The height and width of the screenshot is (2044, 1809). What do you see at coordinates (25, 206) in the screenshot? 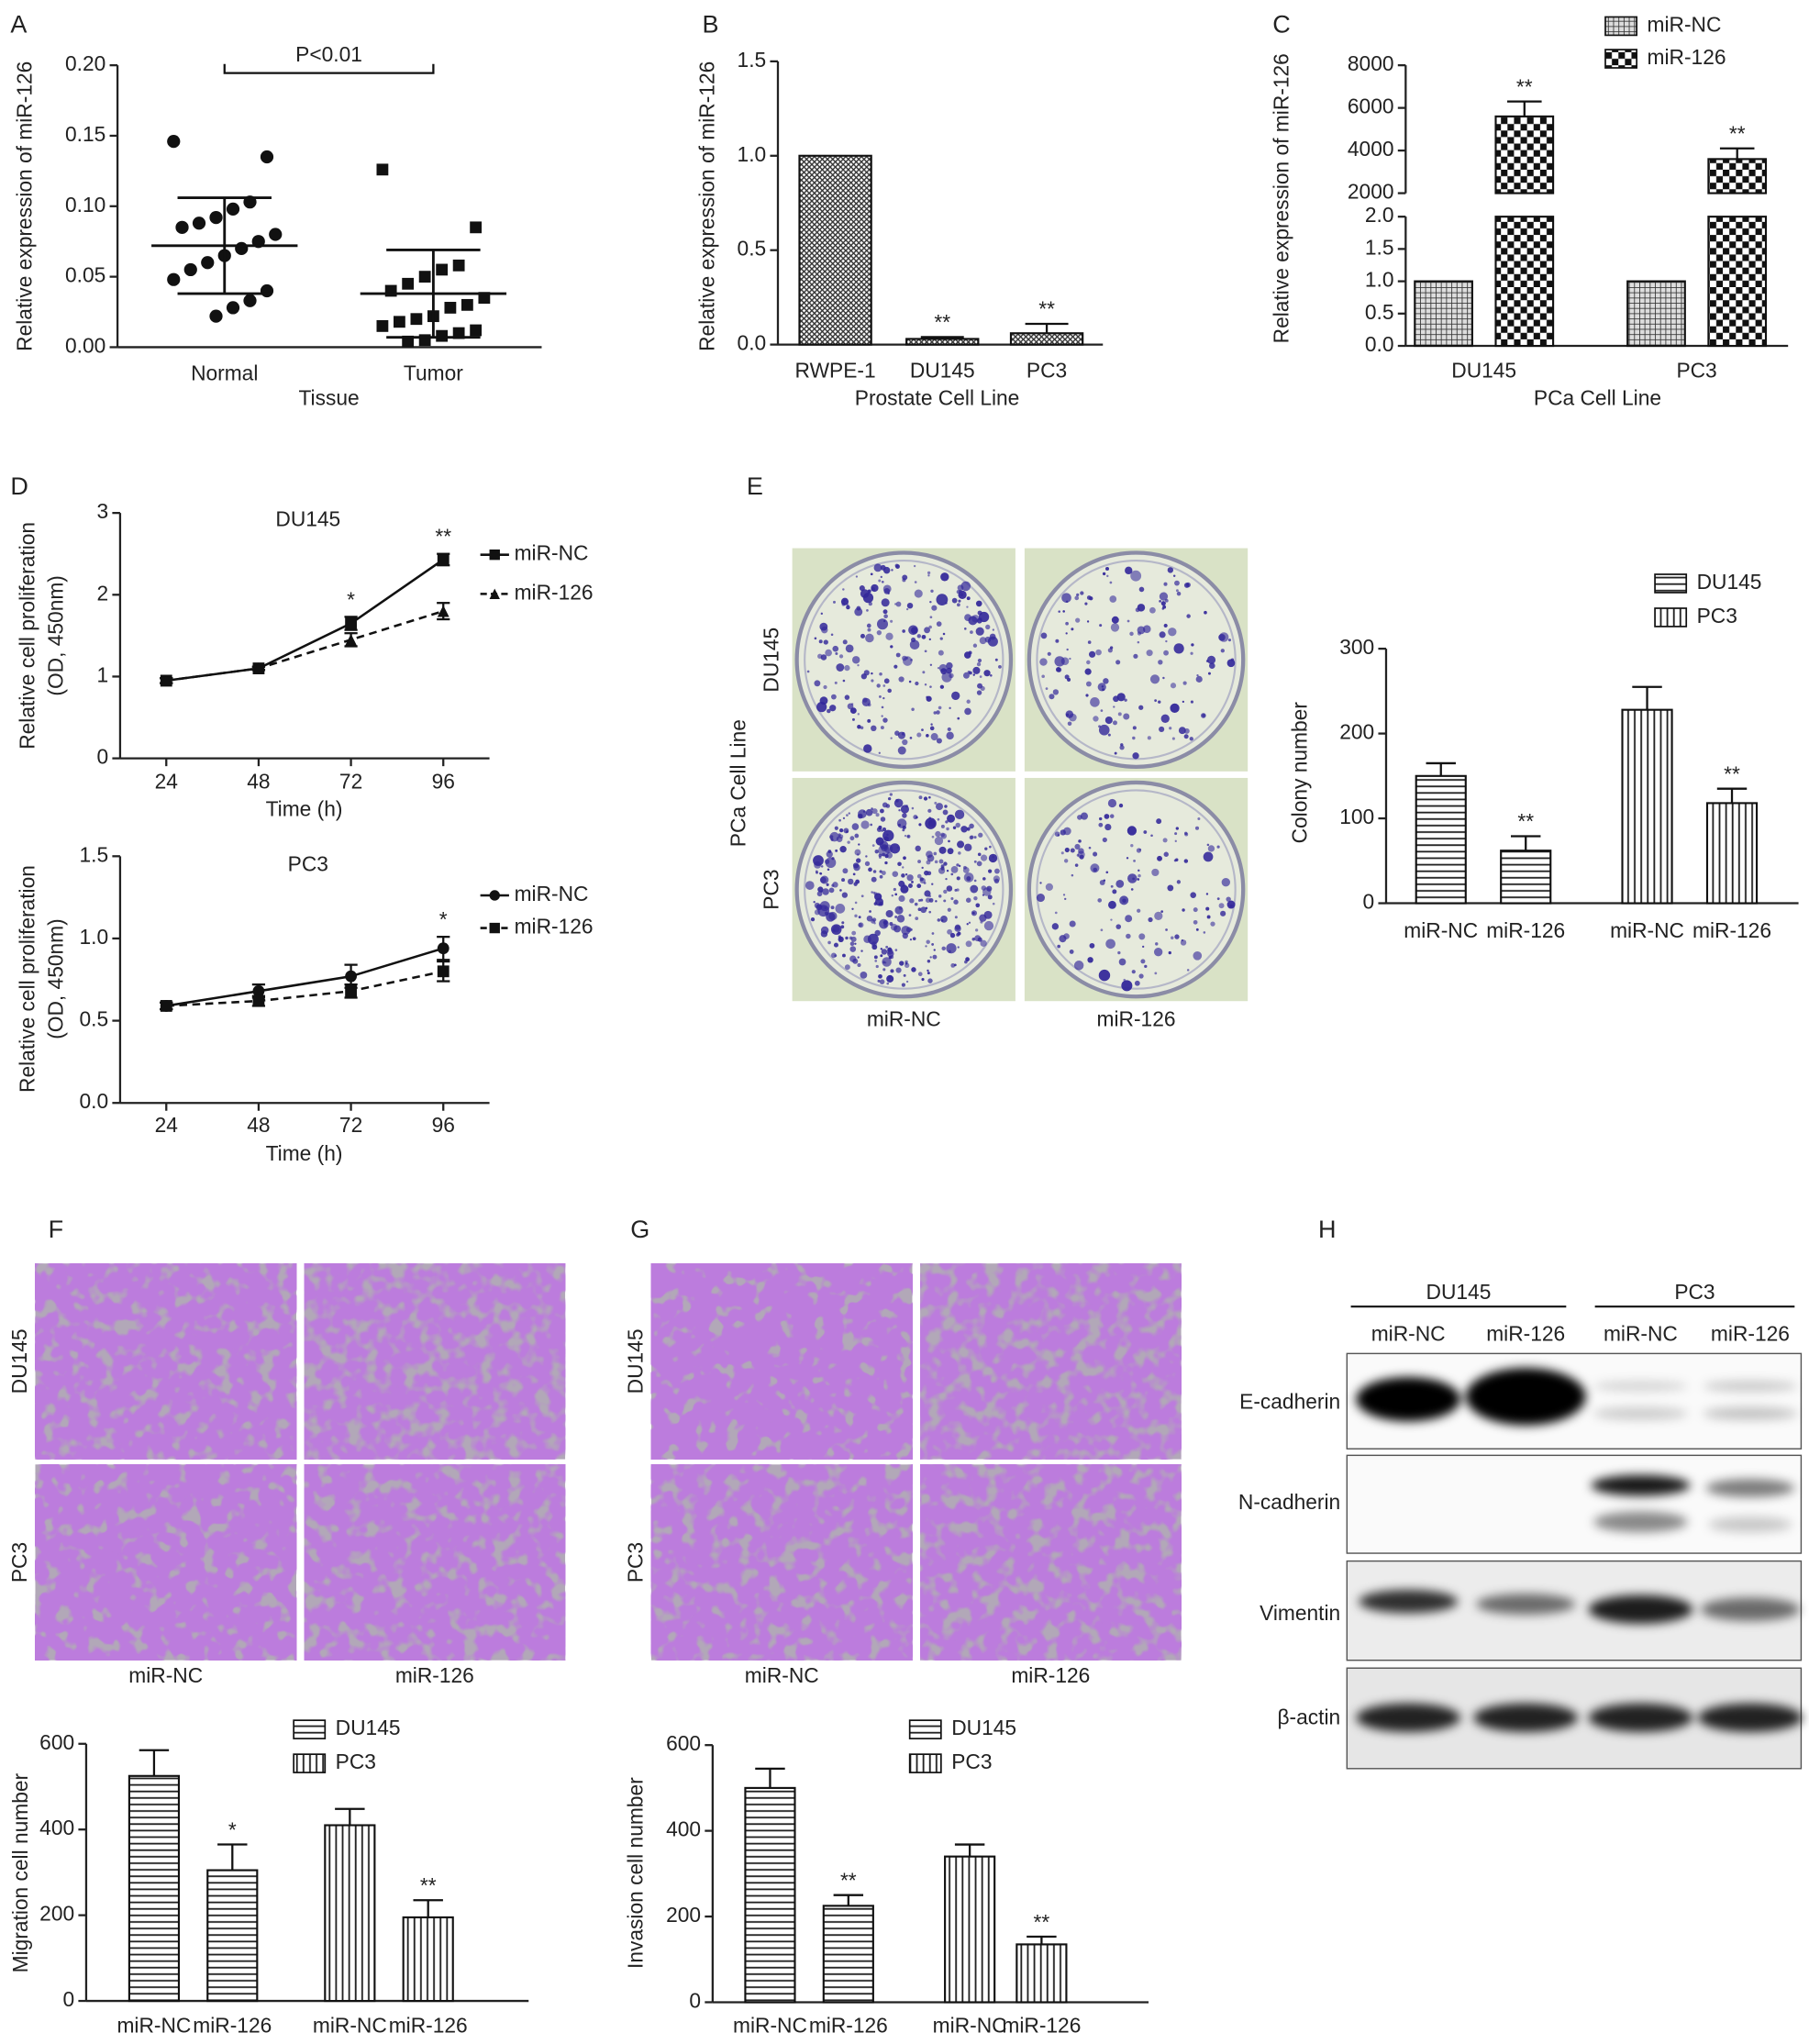
I see `y-axis-label: Relative expression of miR-126` at bounding box center [25, 206].